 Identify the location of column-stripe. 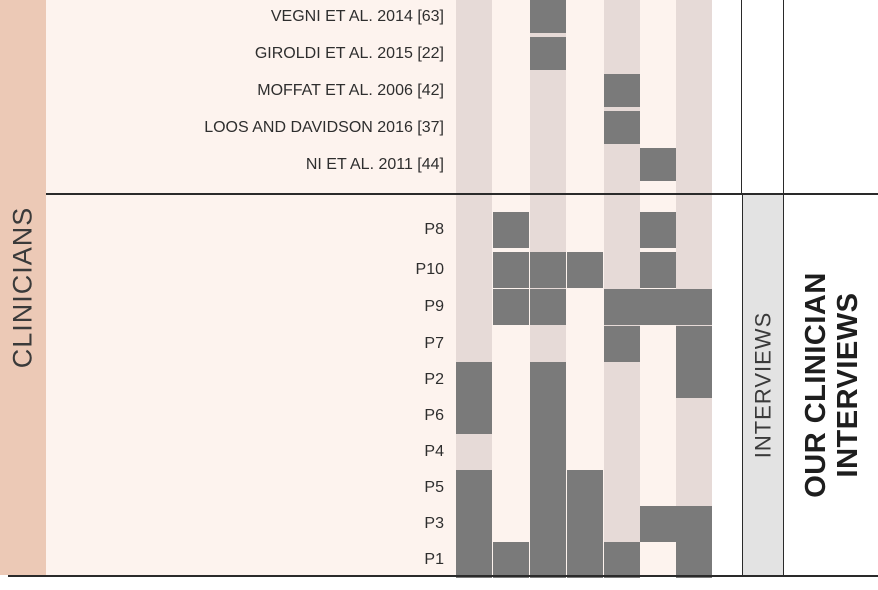
(694, 287).